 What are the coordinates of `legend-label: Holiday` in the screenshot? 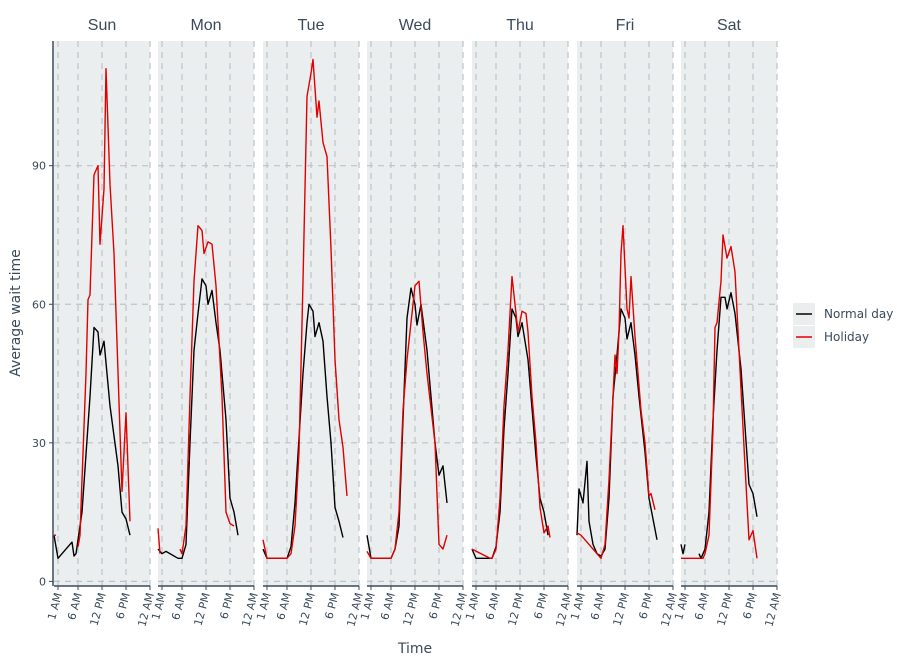 It's located at (846, 337).